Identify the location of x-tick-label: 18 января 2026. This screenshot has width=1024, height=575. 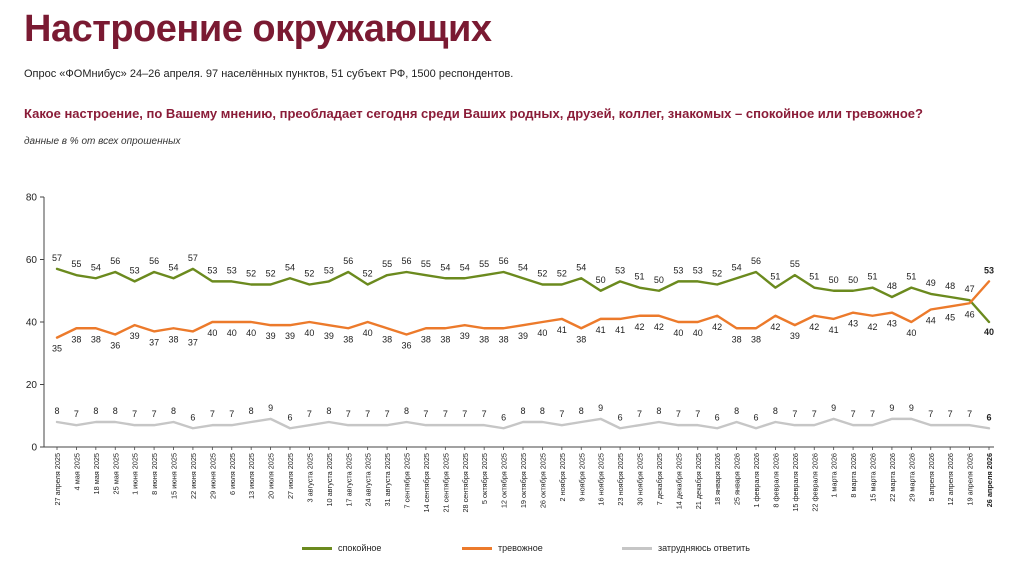
(717, 479).